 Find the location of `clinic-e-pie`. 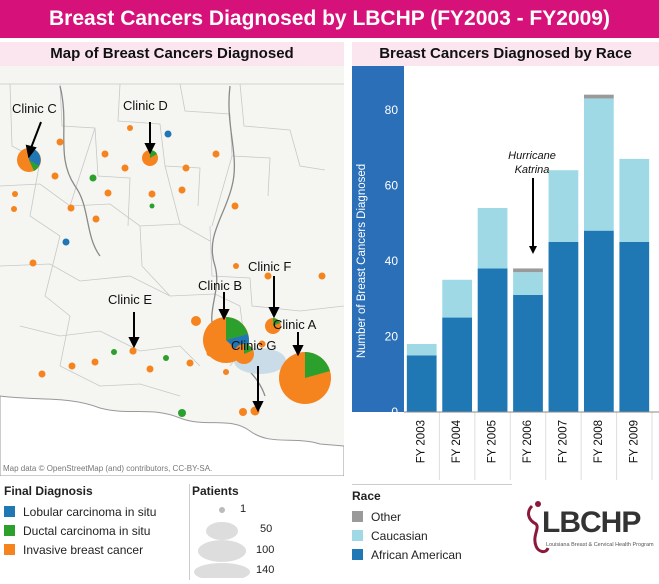

clinic-e-pie is located at coordinates (133, 351).